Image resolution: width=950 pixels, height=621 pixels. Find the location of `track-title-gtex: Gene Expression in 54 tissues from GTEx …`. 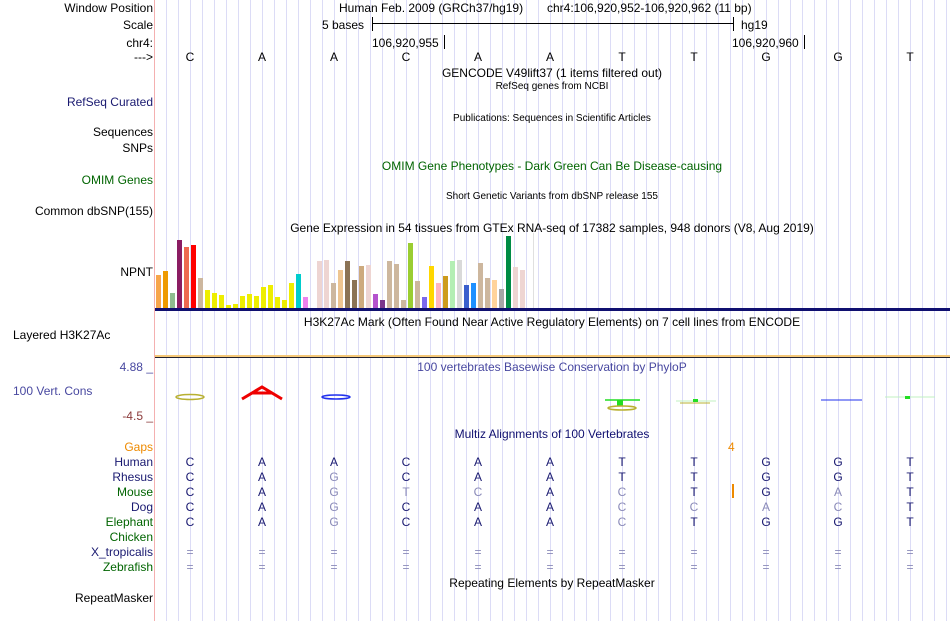

track-title-gtex: Gene Expression in 54 tissues from GTEx … is located at coordinates (552, 228).